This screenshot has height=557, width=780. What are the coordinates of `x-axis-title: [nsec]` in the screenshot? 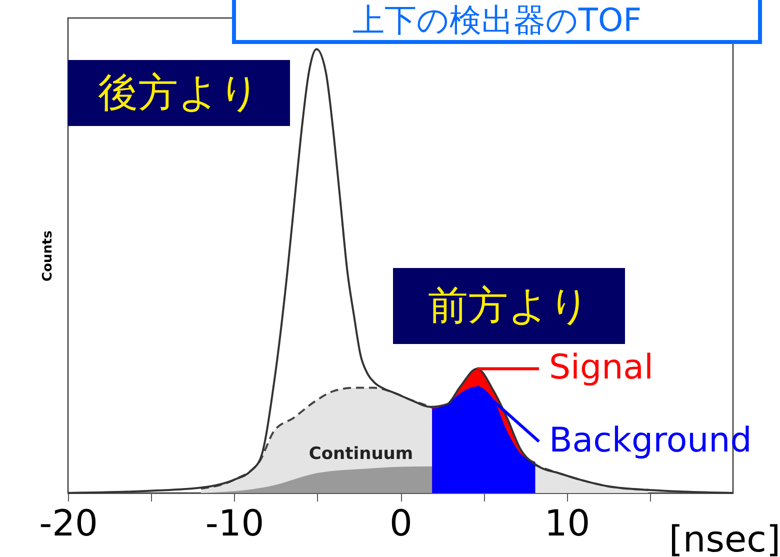 It's located at (724, 538).